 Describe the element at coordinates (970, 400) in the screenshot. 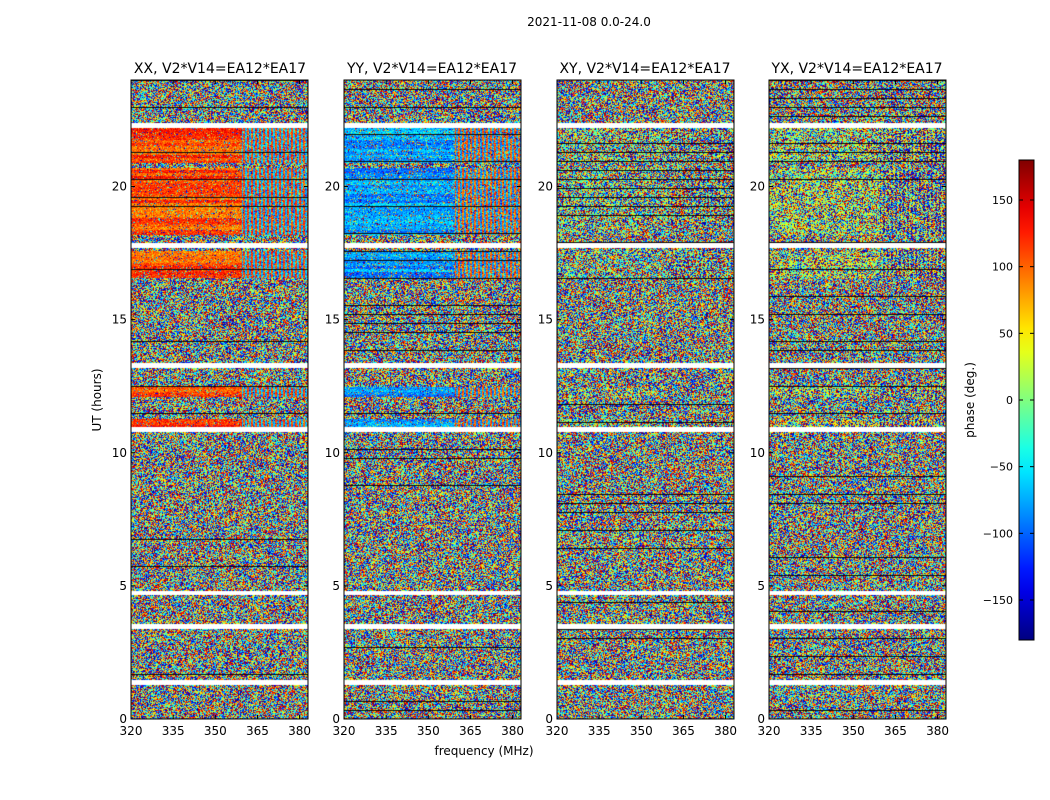

I see `colorbar-label: phase (deg.)` at that location.